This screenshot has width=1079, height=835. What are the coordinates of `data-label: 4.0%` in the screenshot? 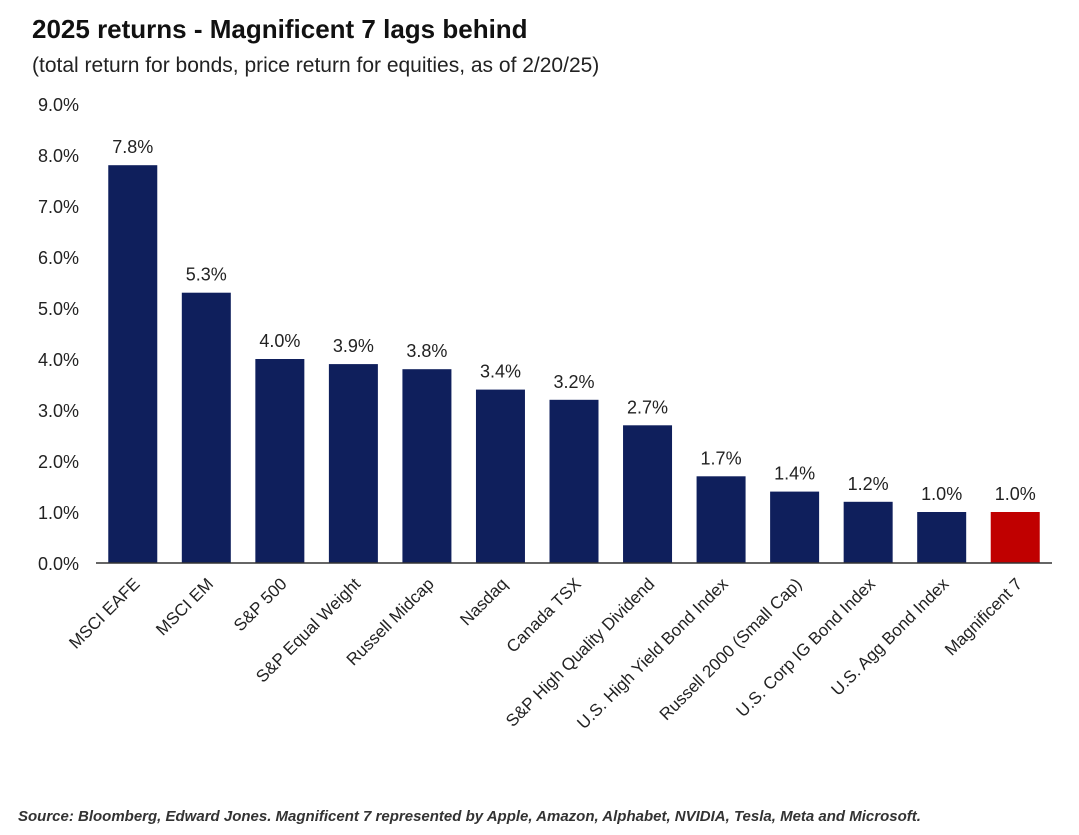 It's located at (279, 341).